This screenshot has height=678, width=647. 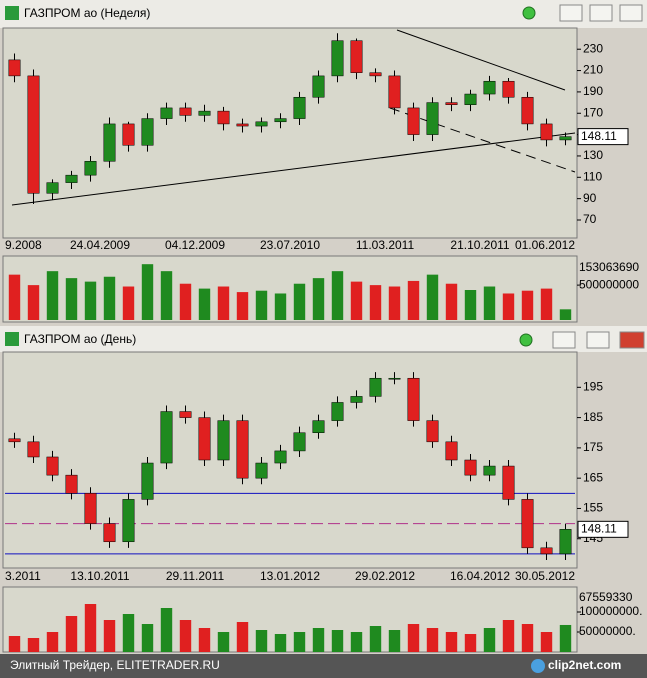 What do you see at coordinates (23, 576) in the screenshot?
I see `x-tick-label: 3.2011` at bounding box center [23, 576].